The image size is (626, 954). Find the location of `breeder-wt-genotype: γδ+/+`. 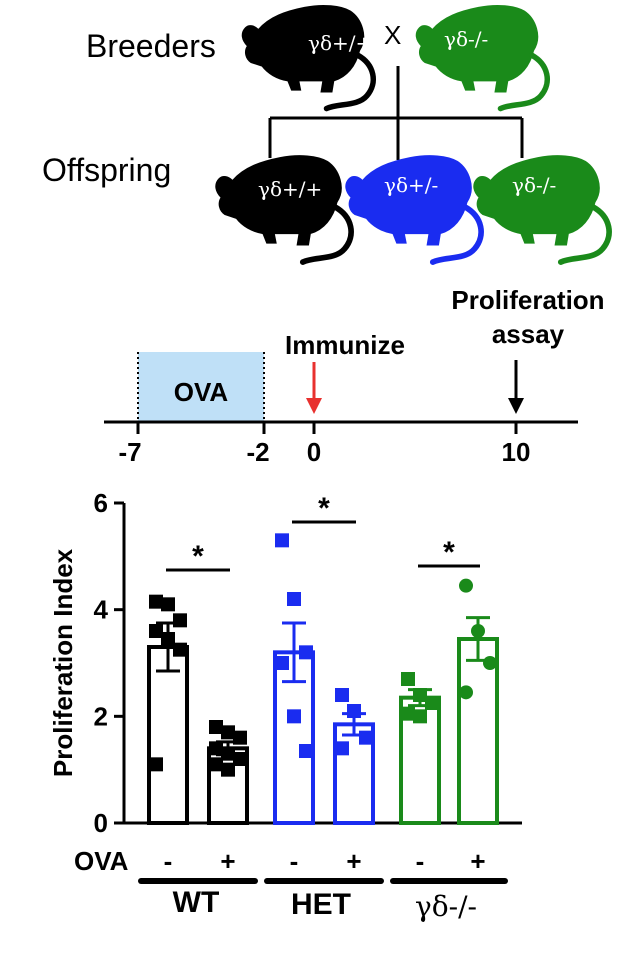

breeder-wt-genotype: γδ+/+ is located at coordinates (340, 43).